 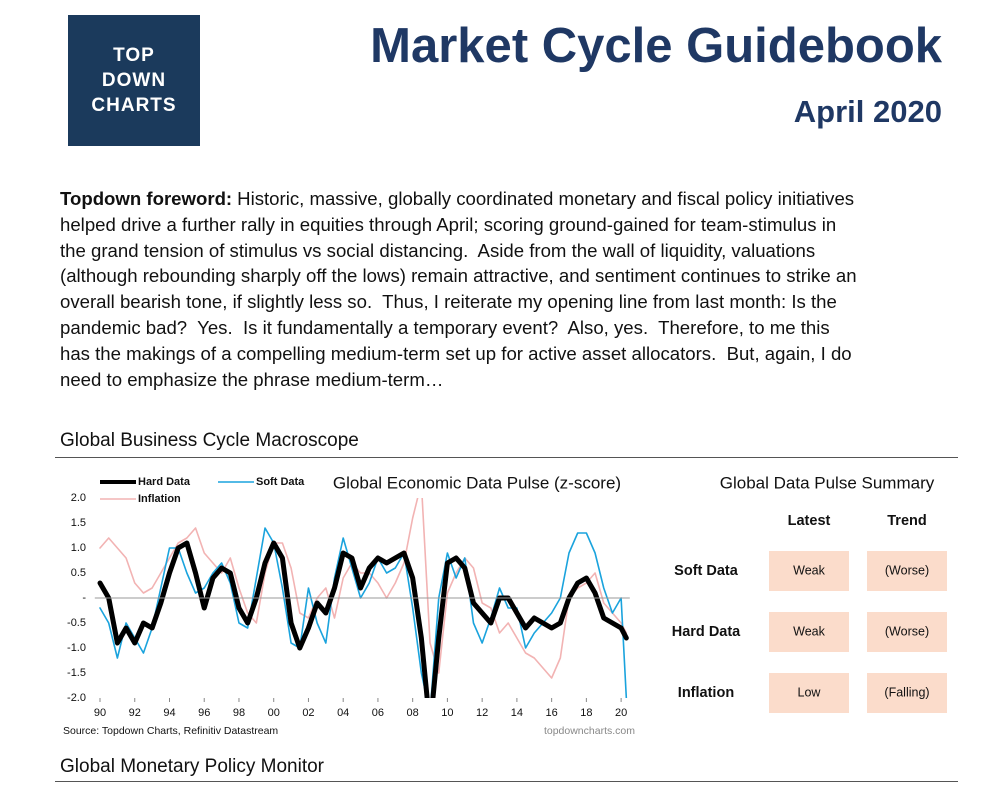 I want to click on y-tick-label: -1.5, so click(x=76, y=673).